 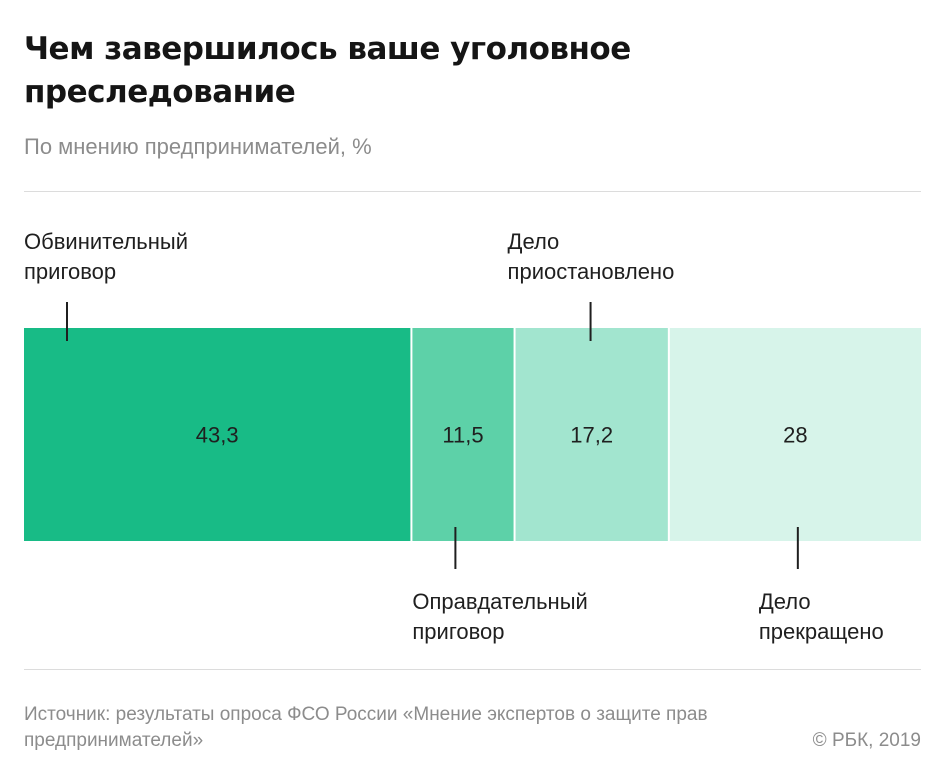 What do you see at coordinates (785, 601) in the screenshot?
I see `category-label-4-line-1: Дело` at bounding box center [785, 601].